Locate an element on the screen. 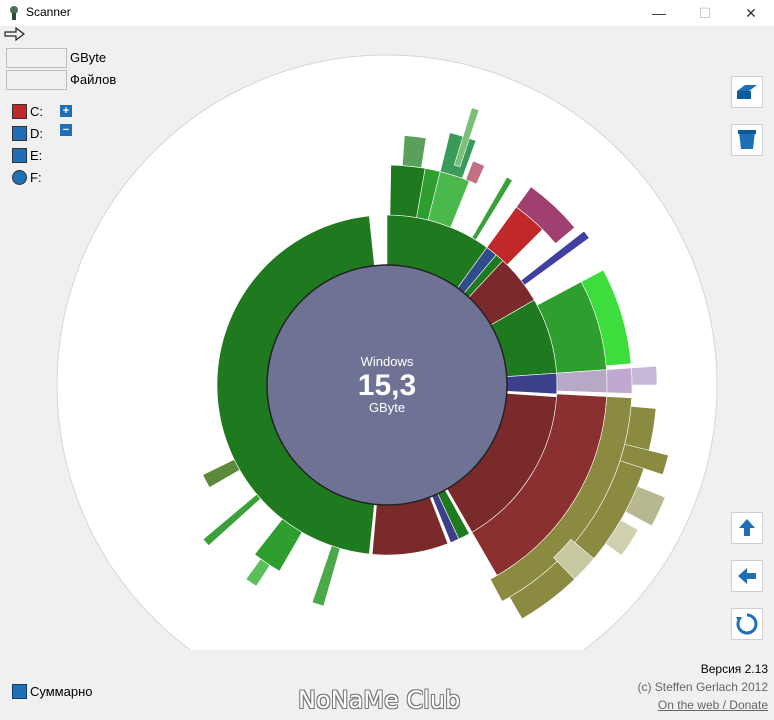 The image size is (774, 720). refresh-icon is located at coordinates (747, 624).